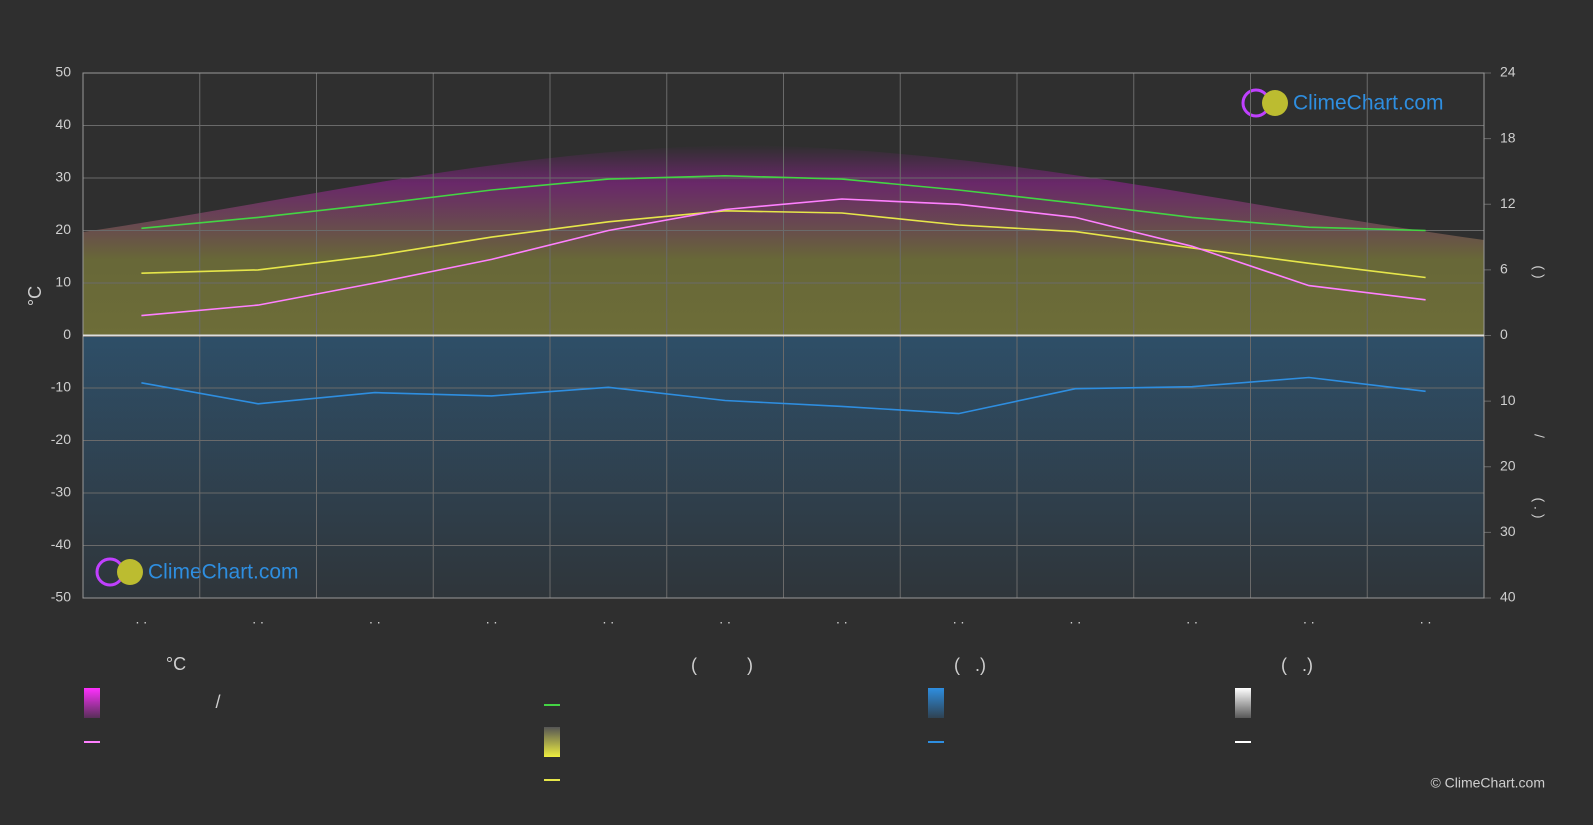 This screenshot has width=1593, height=825. What do you see at coordinates (63, 124) in the screenshot?
I see `y-tick-label: 40` at bounding box center [63, 124].